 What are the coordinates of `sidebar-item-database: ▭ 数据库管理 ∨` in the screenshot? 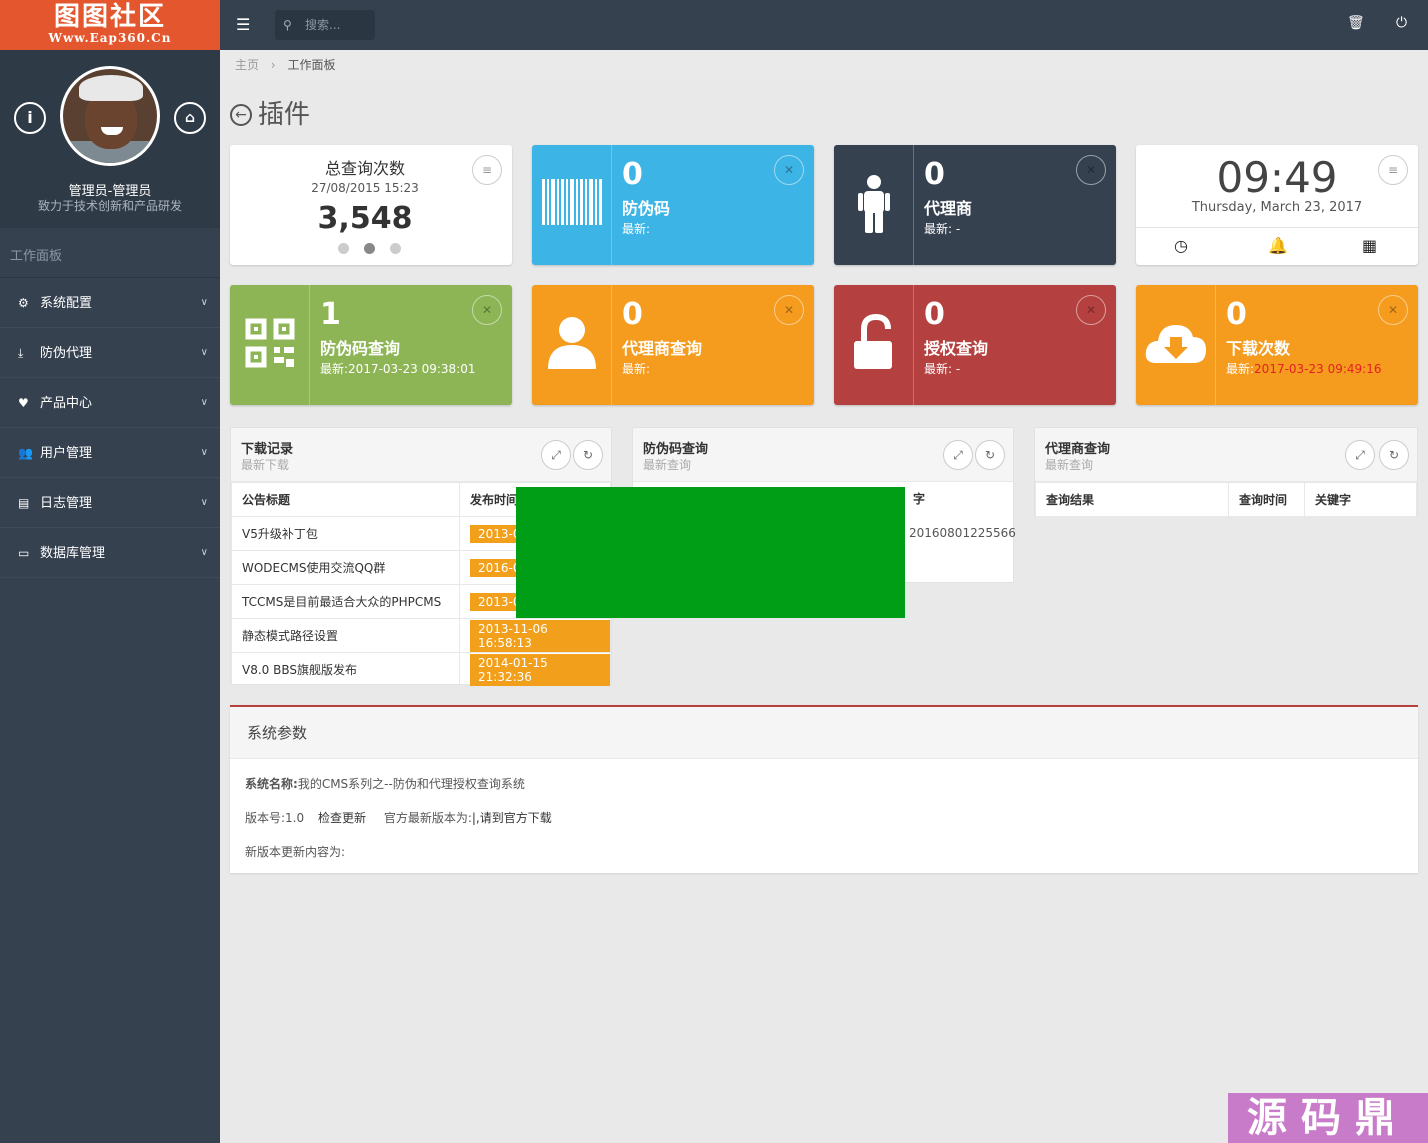 It's located at (110, 553).